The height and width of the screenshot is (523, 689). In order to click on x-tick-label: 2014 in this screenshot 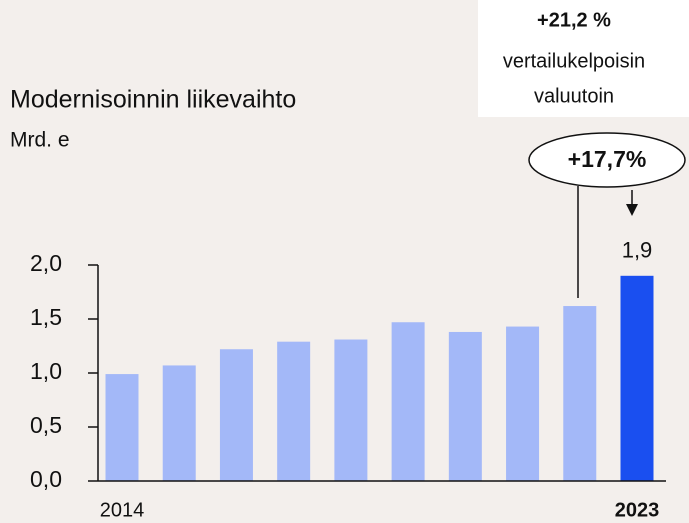, I will do `click(122, 510)`.